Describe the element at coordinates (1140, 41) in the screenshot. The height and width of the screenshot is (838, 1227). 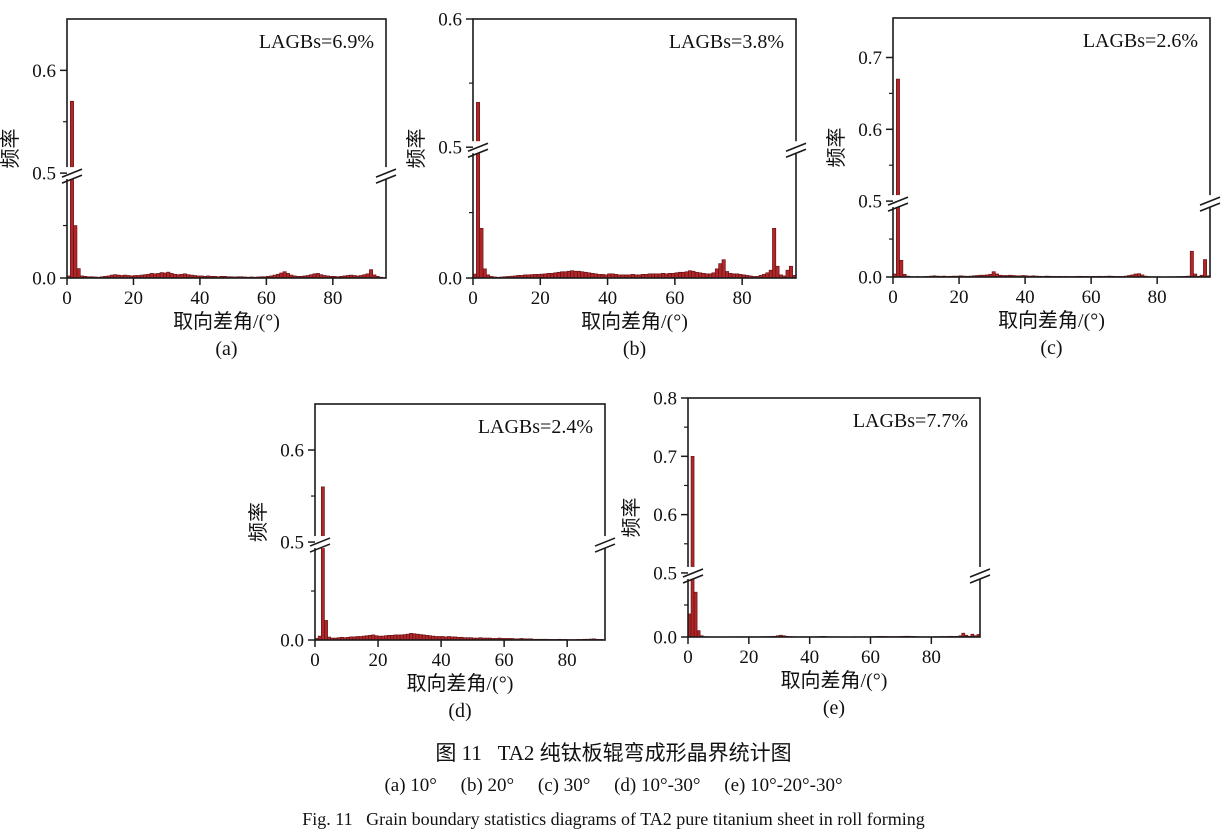
I see `lagbs-annotation: LAGBs=2.6%` at that location.